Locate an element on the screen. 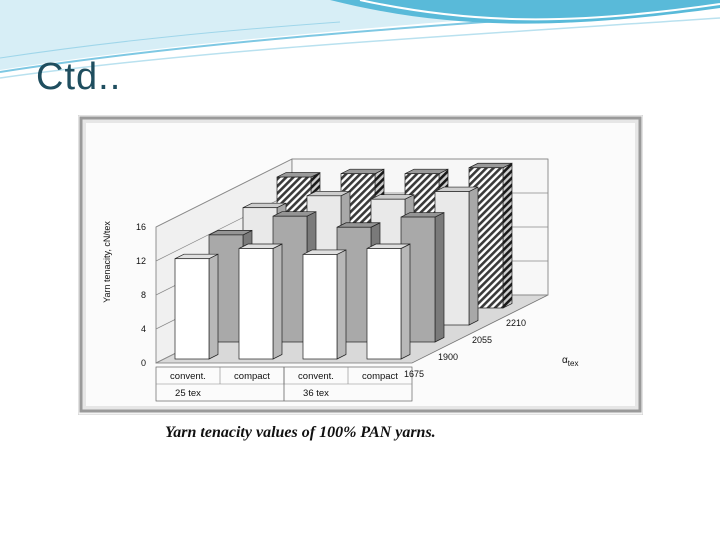 The height and width of the screenshot is (540, 720). y-tick-label: 12 is located at coordinates (141, 261).